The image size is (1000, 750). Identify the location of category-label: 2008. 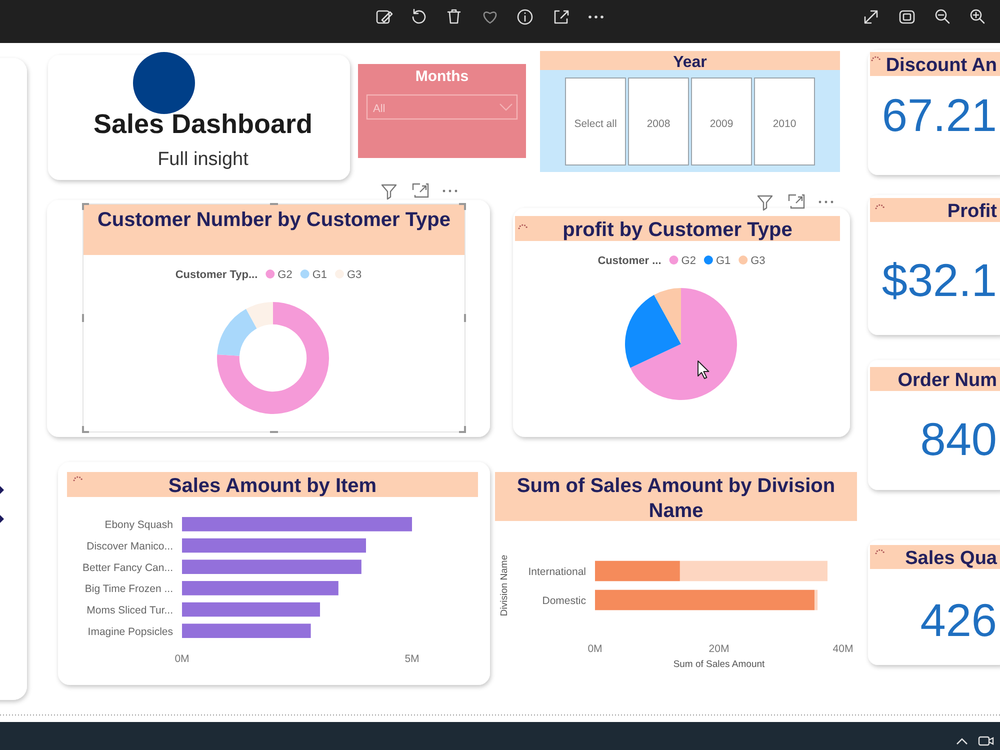
(658, 124).